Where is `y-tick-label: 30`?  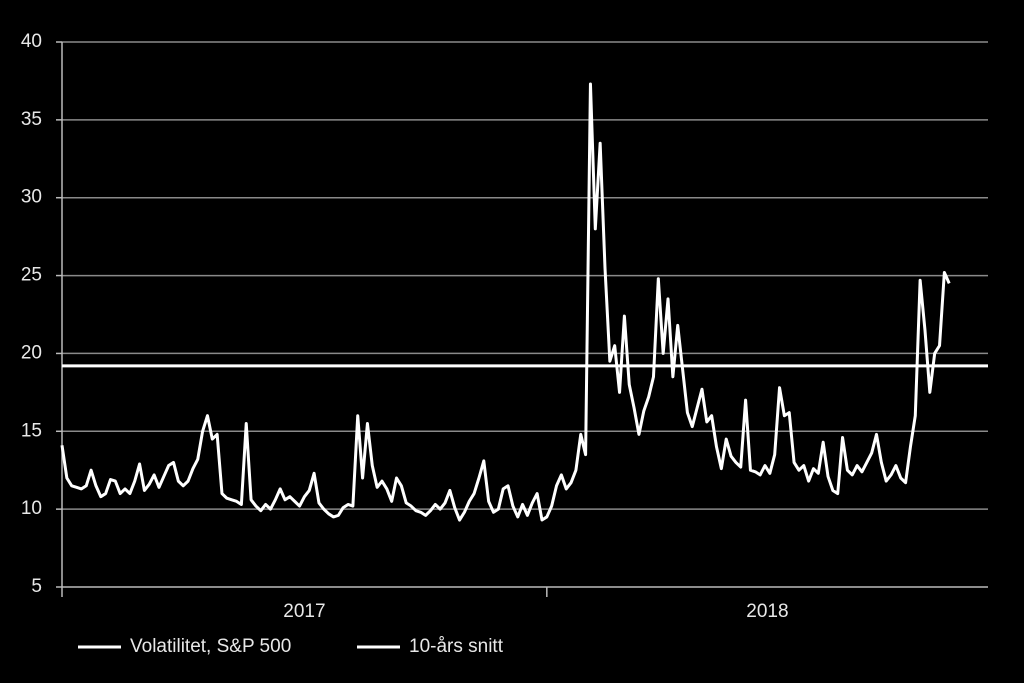
y-tick-label: 30 is located at coordinates (31, 197).